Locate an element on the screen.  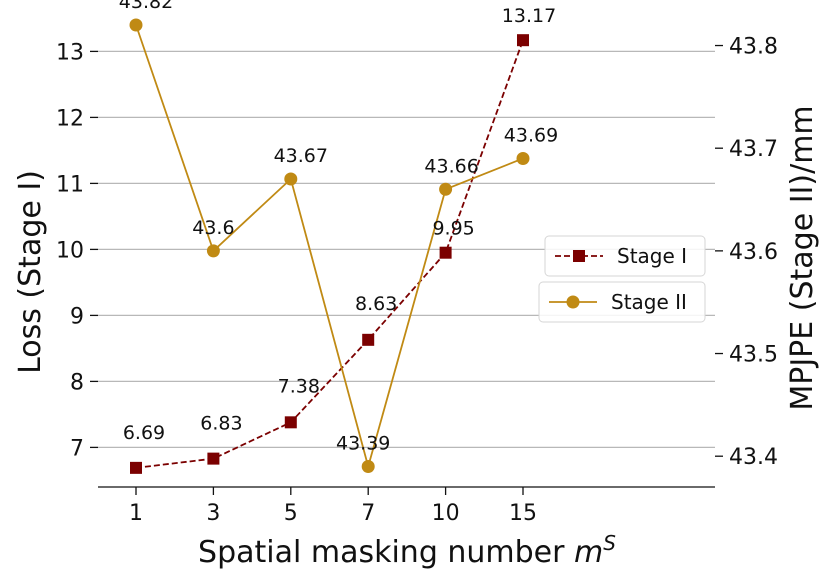
left-tick-label: 12 is located at coordinates (70, 118).